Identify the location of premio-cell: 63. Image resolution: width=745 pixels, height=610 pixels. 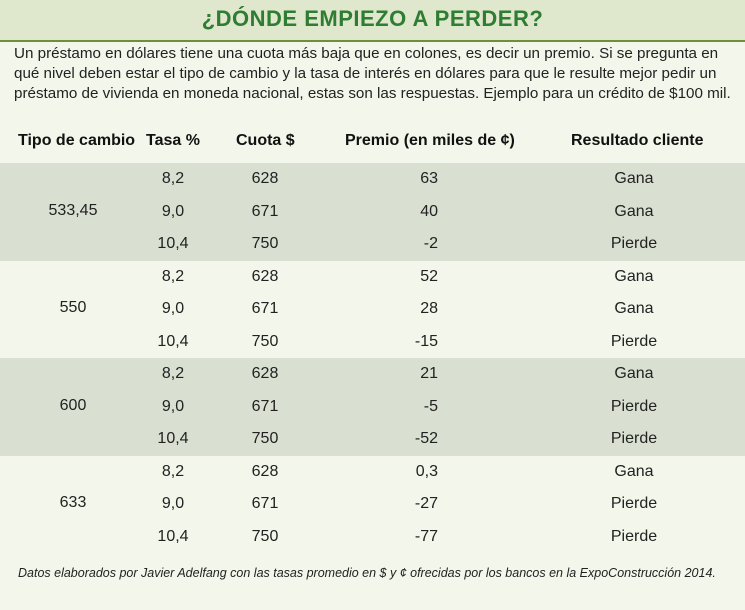
(429, 178).